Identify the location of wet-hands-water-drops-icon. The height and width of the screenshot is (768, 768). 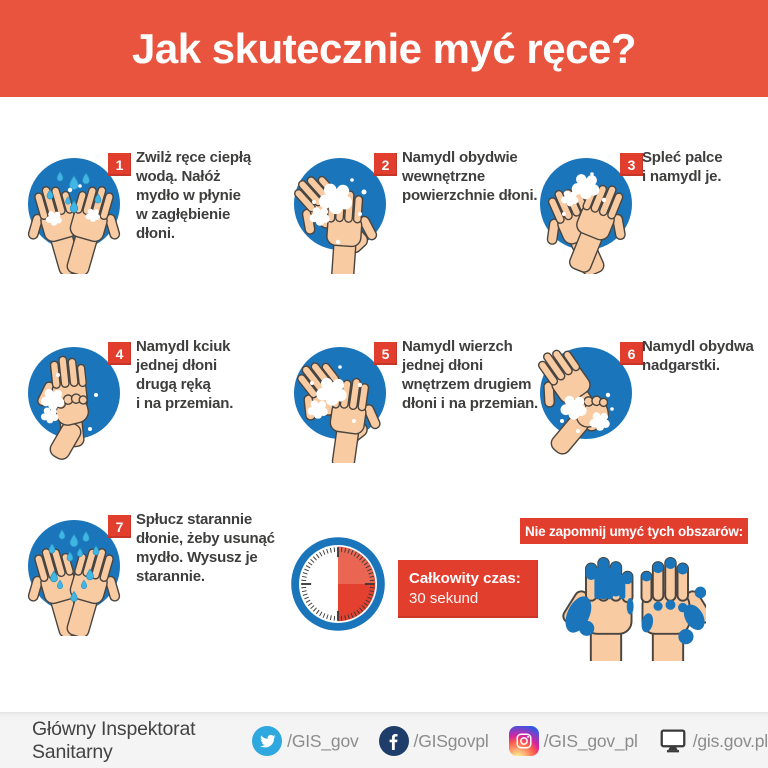
(74, 216).